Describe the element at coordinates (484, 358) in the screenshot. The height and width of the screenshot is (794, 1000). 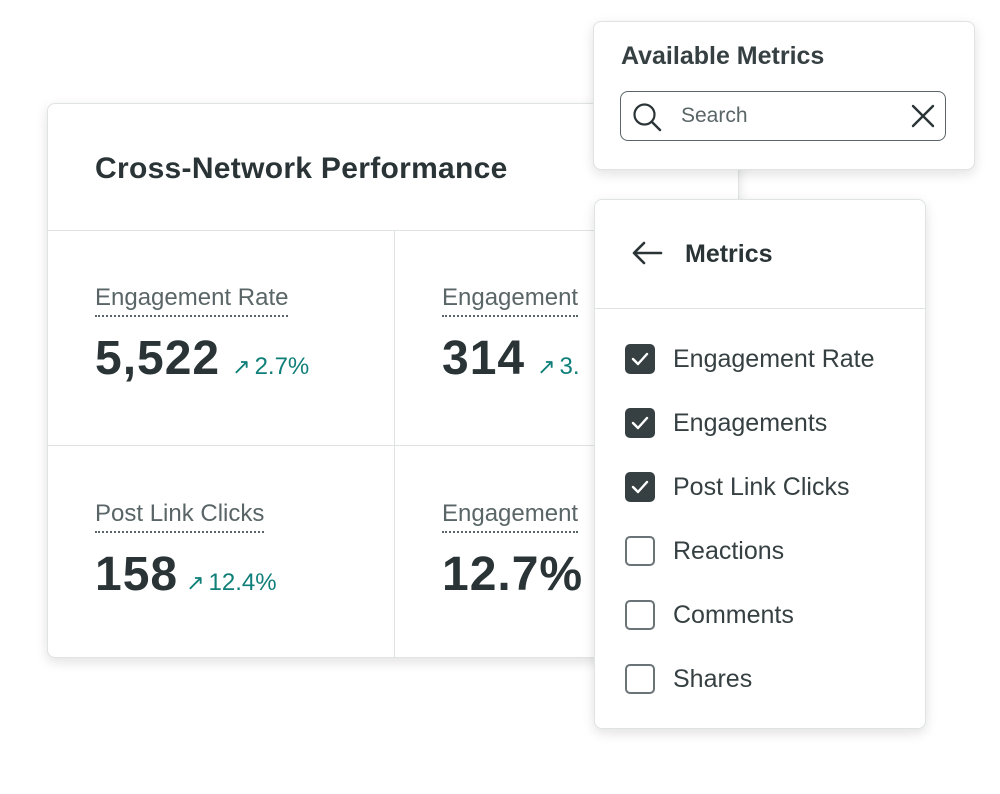
I see `metric-value: 314` at that location.